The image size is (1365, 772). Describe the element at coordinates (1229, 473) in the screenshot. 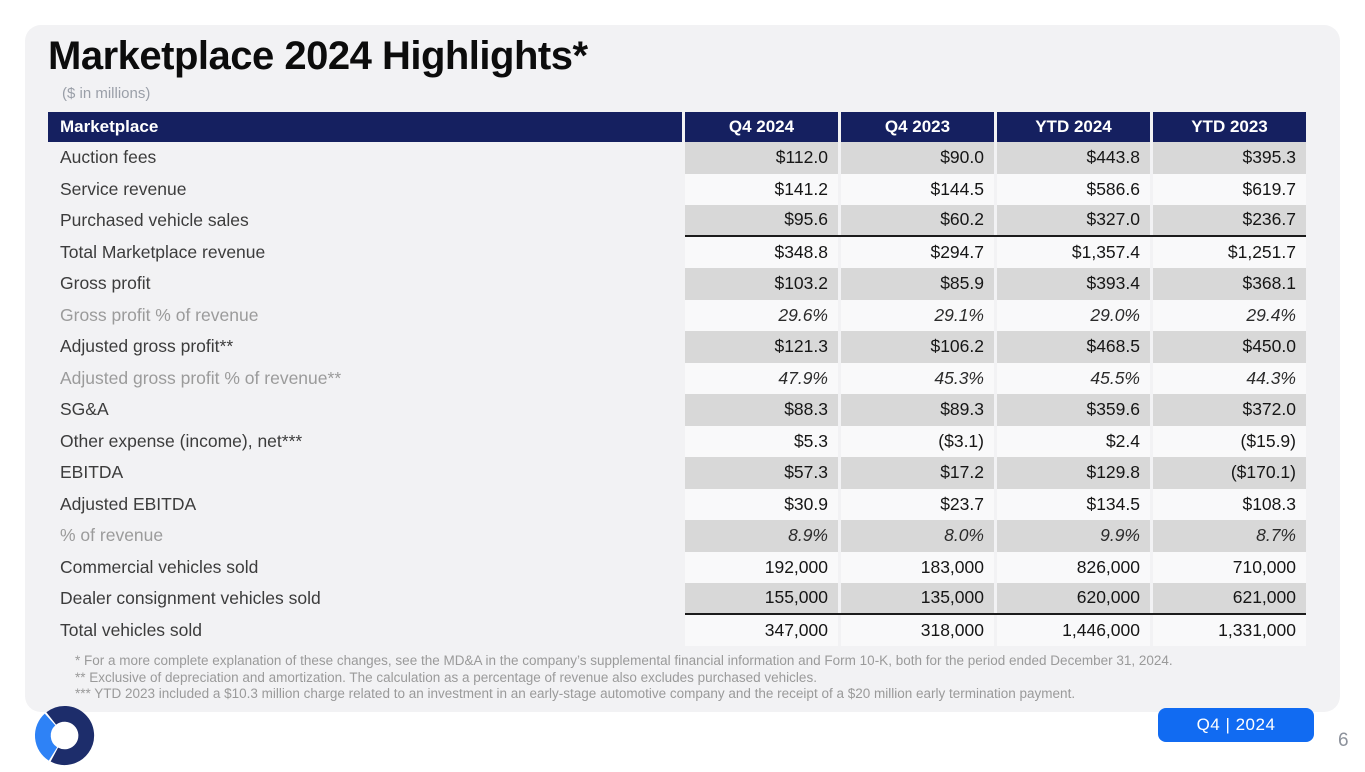

I see `table-cell: ($170.1)` at that location.